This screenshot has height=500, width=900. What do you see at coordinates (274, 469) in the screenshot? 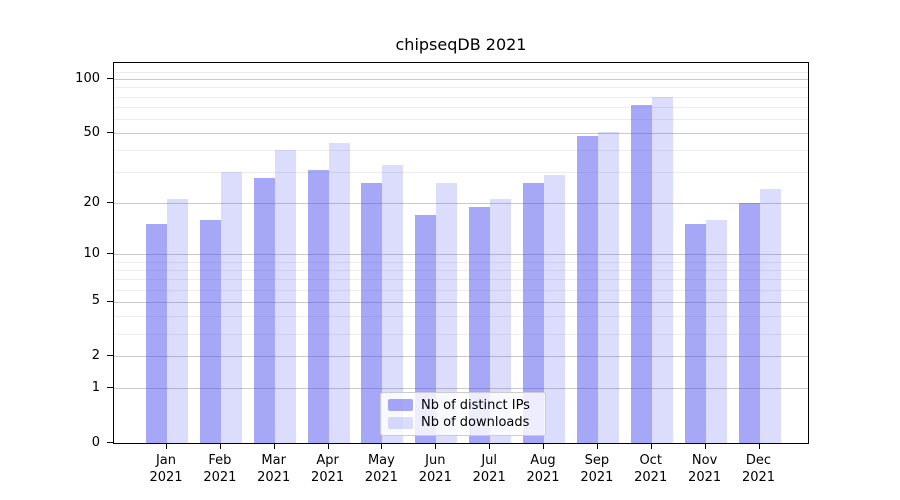
I see `x-tick-label: Mar 2021` at bounding box center [274, 469].